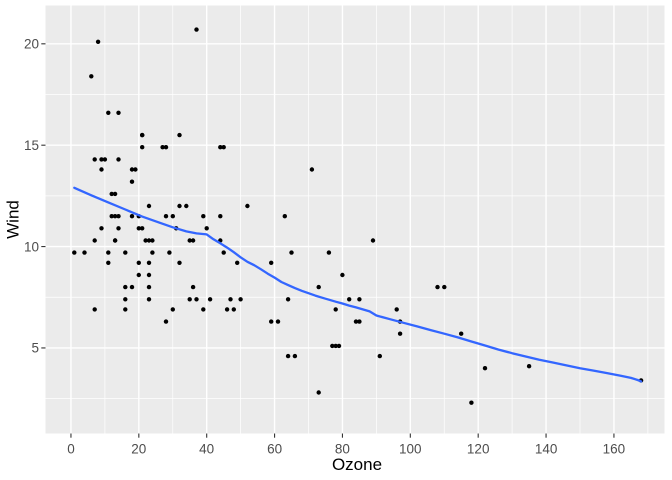 The image size is (672, 480). What do you see at coordinates (31, 246) in the screenshot?
I see `y-tick-label: 10` at bounding box center [31, 246].